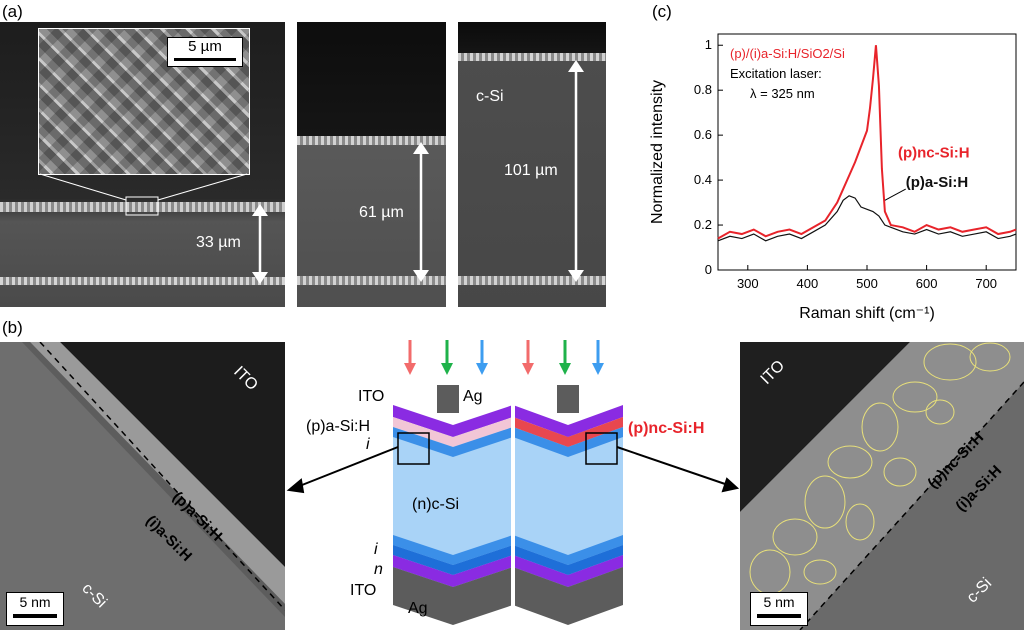  What do you see at coordinates (381, 212) in the screenshot?
I see `thickness-61-label: 61 µm` at bounding box center [381, 212].